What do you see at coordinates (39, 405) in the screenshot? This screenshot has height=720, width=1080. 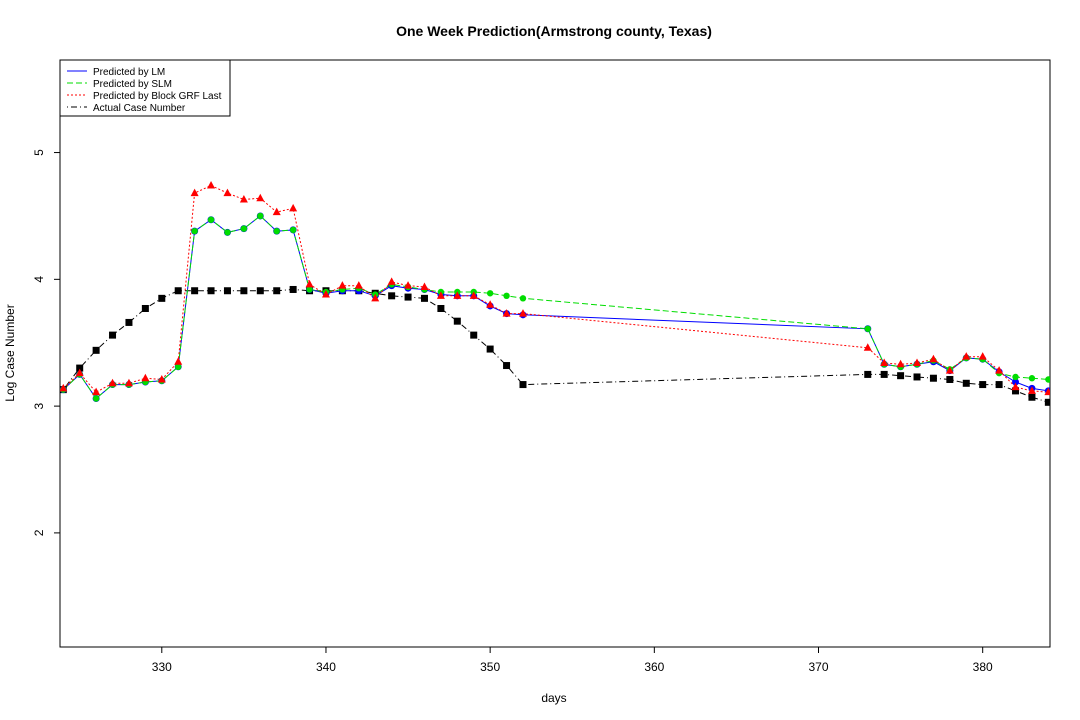 I see `y-tick-label: 3` at bounding box center [39, 405].